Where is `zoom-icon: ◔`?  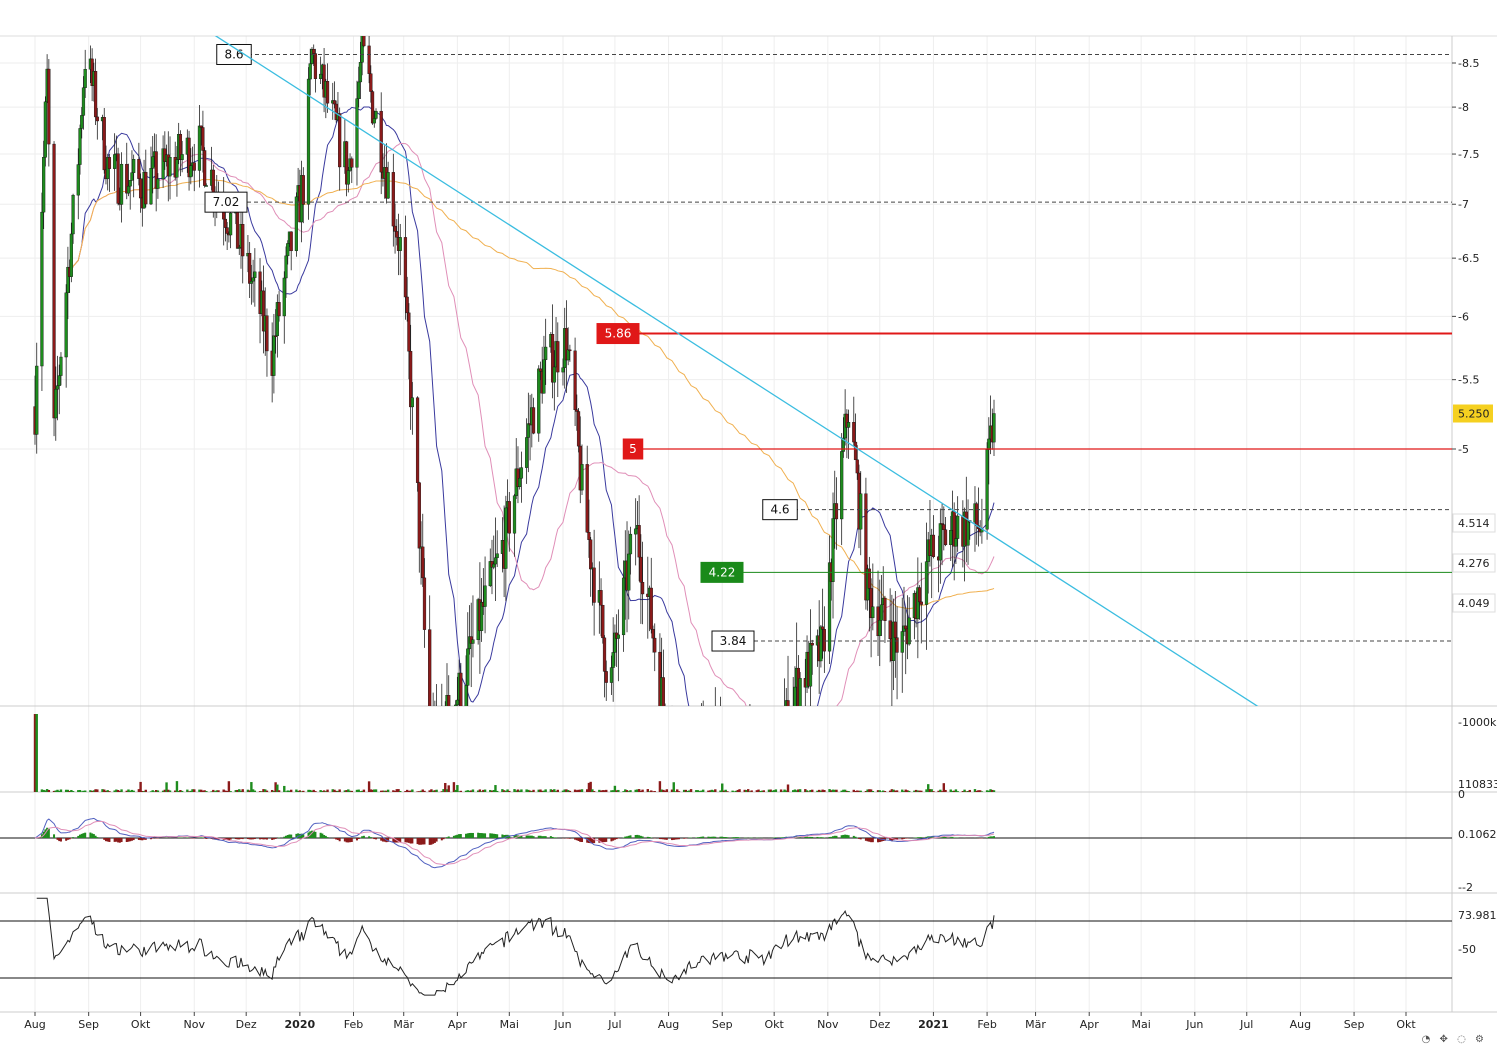
zoom-icon: ◔ is located at coordinates (1428, 1039).